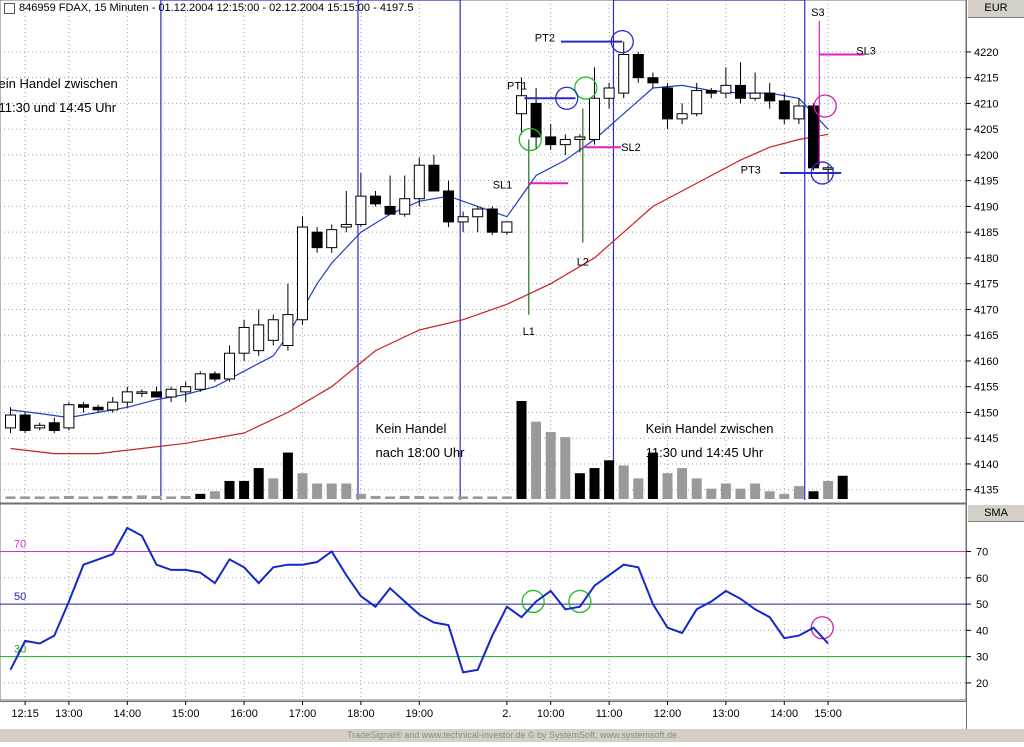 This screenshot has height=747, width=1024. Describe the element at coordinates (986, 104) in the screenshot. I see `price-tick-label: 4210` at that location.